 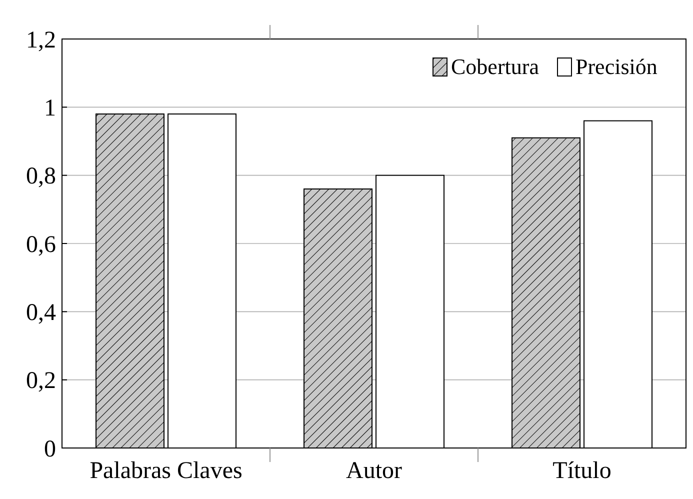 I want to click on x-tick-label: Título, so click(x=582, y=471).